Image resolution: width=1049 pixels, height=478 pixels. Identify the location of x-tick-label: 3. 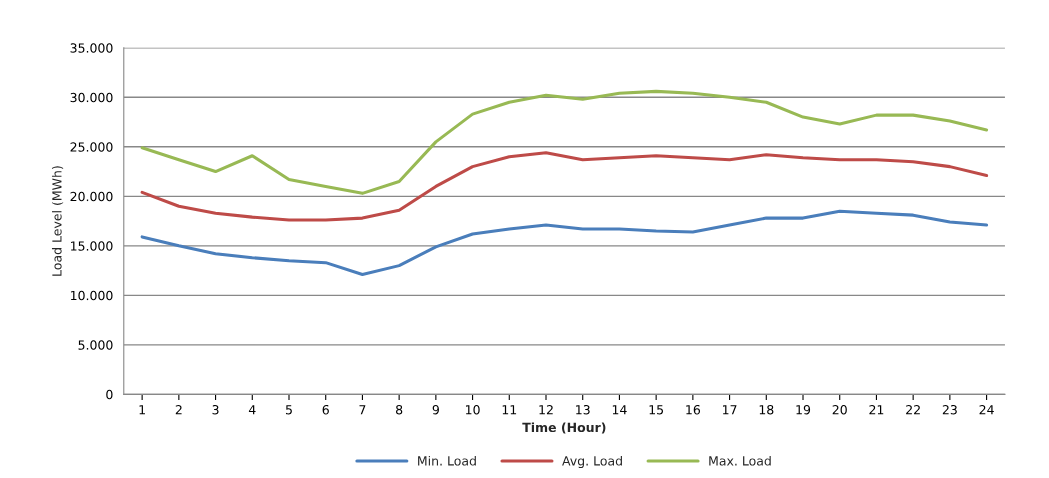
(215, 409).